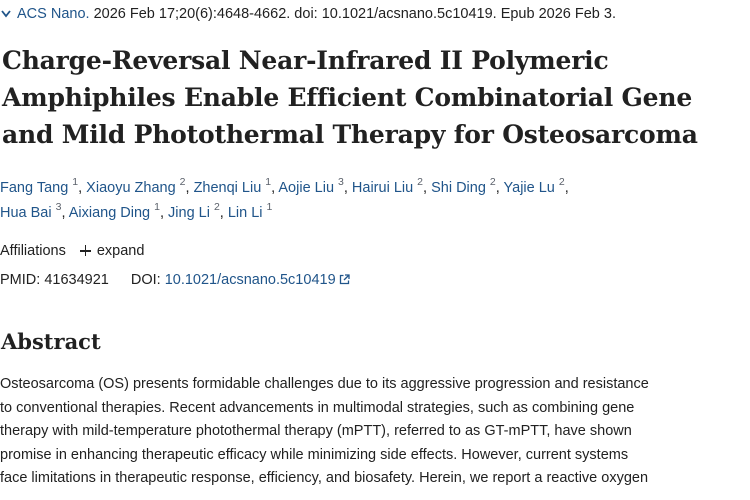 This screenshot has height=500, width=750. I want to click on author-link: Yajie Lu, so click(529, 188).